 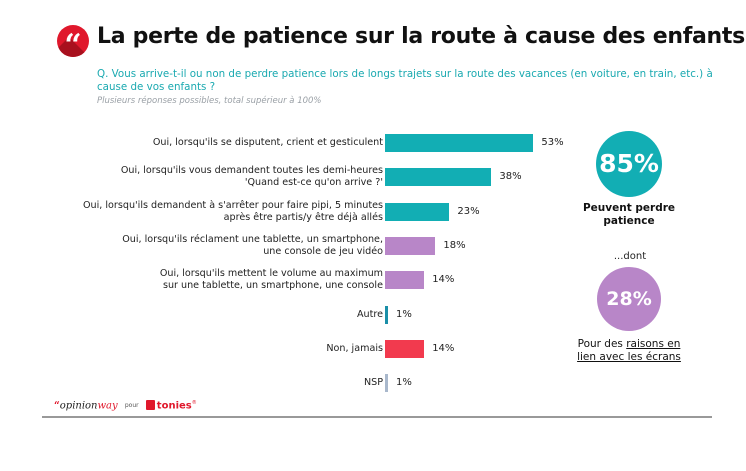 I want to click on tonies-box-icon, so click(x=150, y=405).